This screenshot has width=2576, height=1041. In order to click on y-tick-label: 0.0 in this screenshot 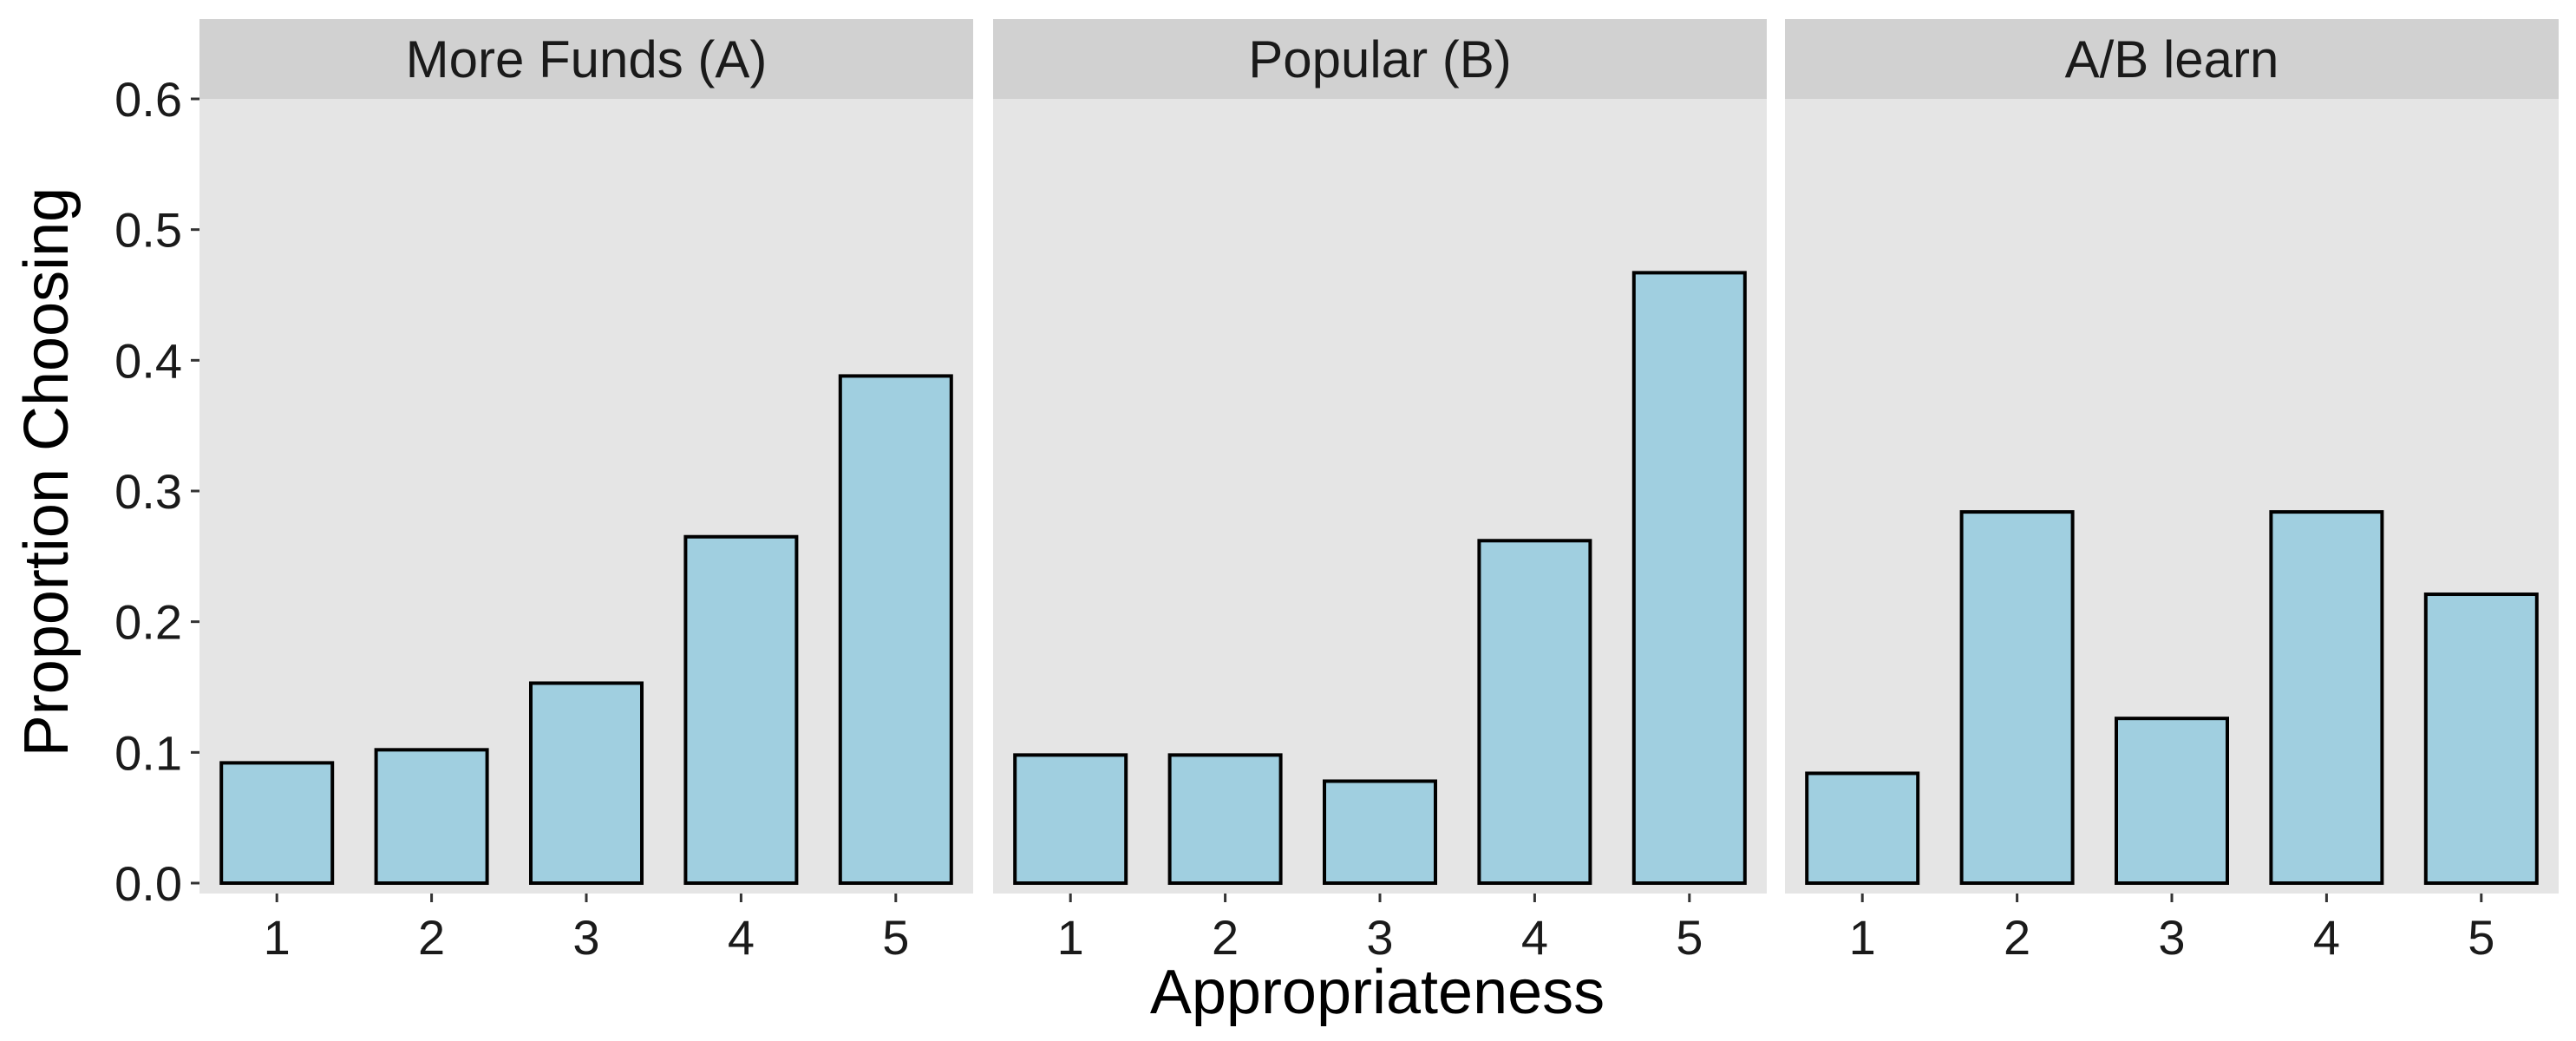, I will do `click(148, 884)`.